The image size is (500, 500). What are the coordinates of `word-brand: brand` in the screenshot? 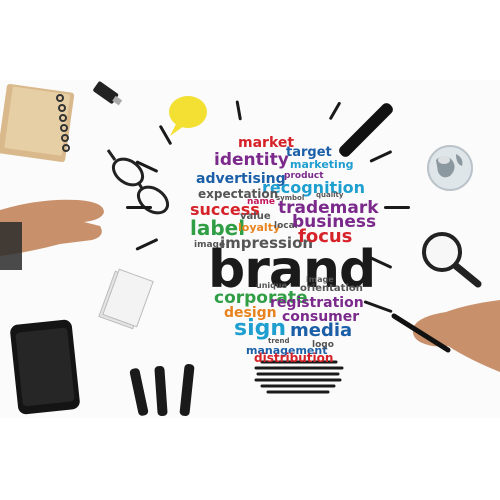 It's located at (292, 270).